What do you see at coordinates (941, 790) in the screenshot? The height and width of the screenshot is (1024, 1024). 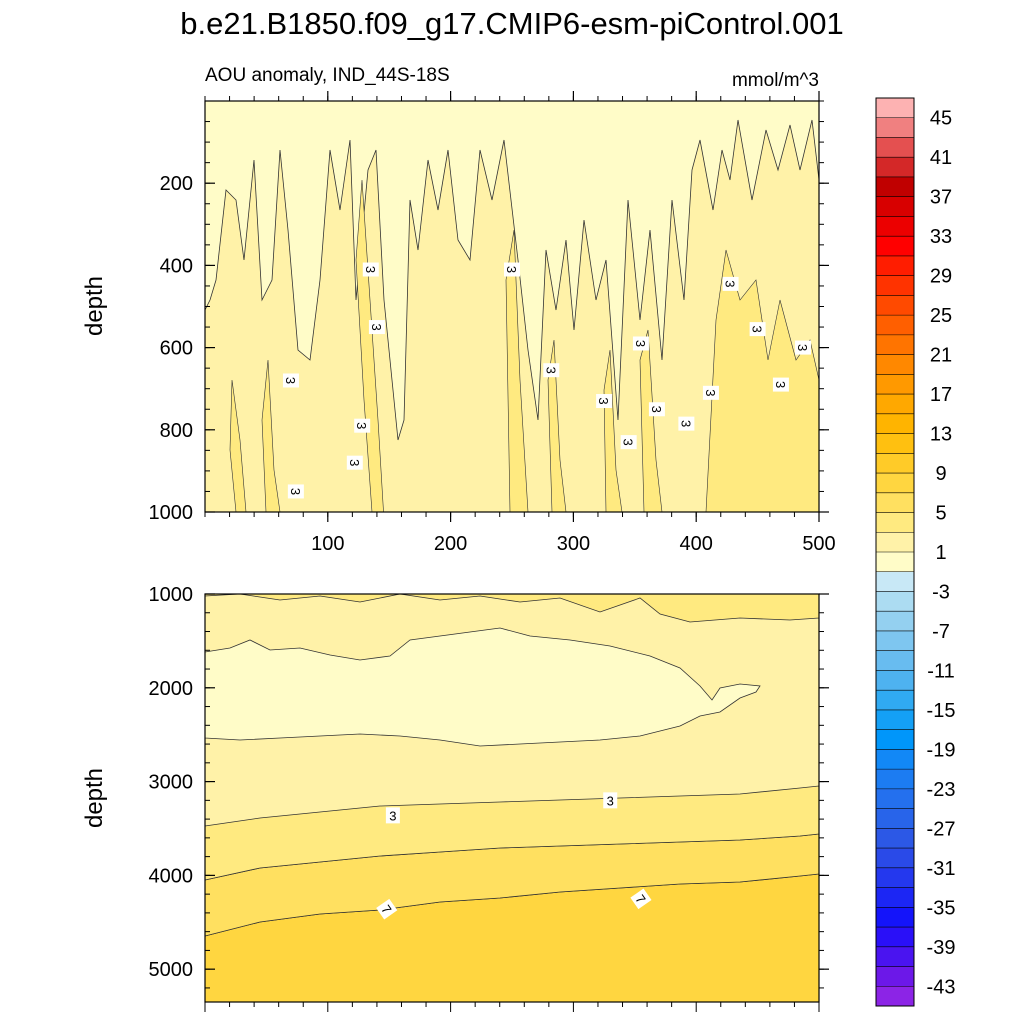 I see `colorbar-label: -23` at bounding box center [941, 790].